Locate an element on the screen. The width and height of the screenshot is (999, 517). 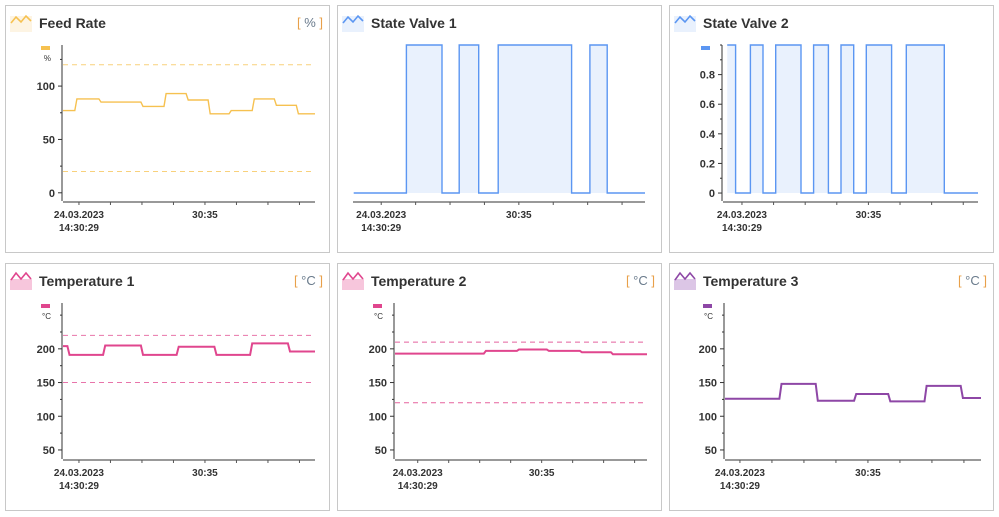
chart-title: Temperature 2 is located at coordinates (419, 281).